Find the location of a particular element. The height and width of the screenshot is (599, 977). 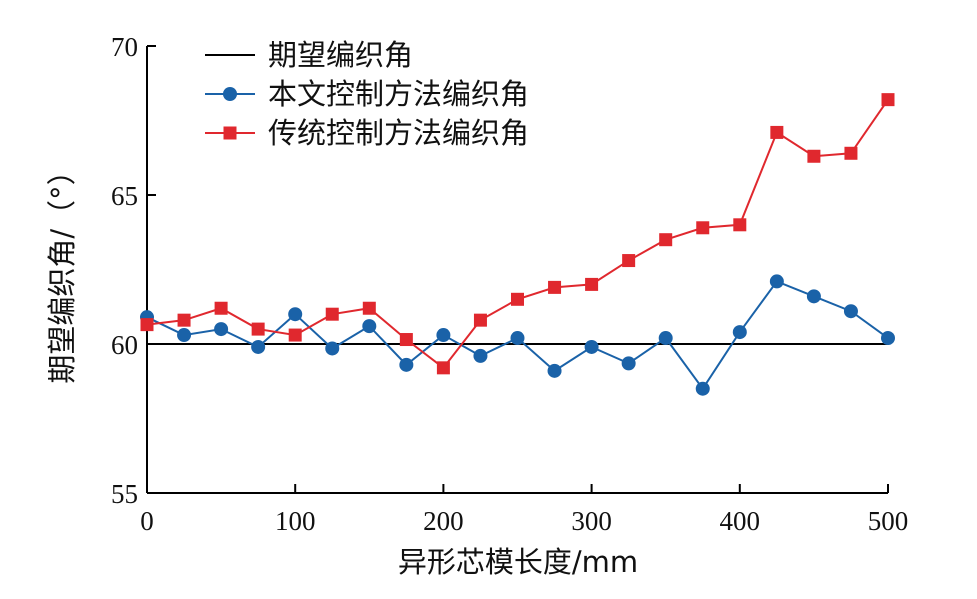

x-tick-label: 100 is located at coordinates (295, 521).